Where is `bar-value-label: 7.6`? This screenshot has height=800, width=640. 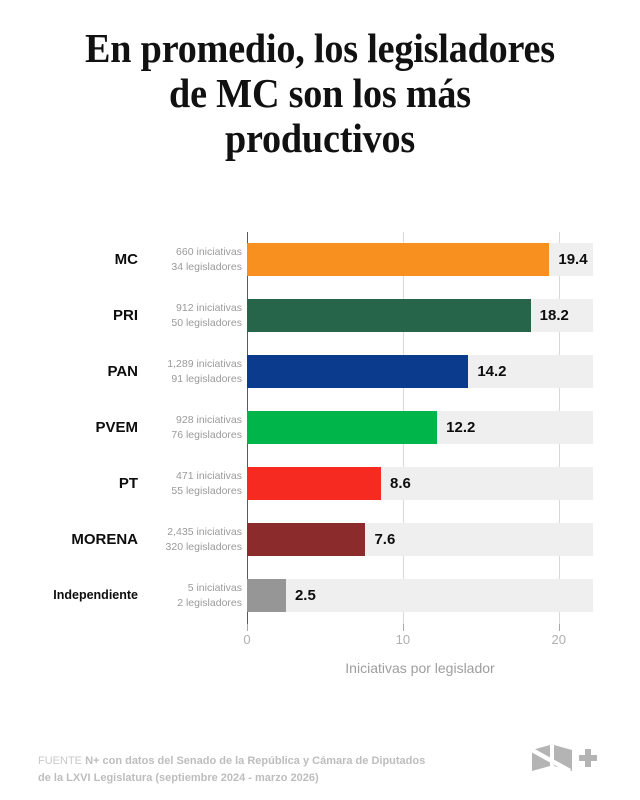
bar-value-label: 7.6 is located at coordinates (385, 539).